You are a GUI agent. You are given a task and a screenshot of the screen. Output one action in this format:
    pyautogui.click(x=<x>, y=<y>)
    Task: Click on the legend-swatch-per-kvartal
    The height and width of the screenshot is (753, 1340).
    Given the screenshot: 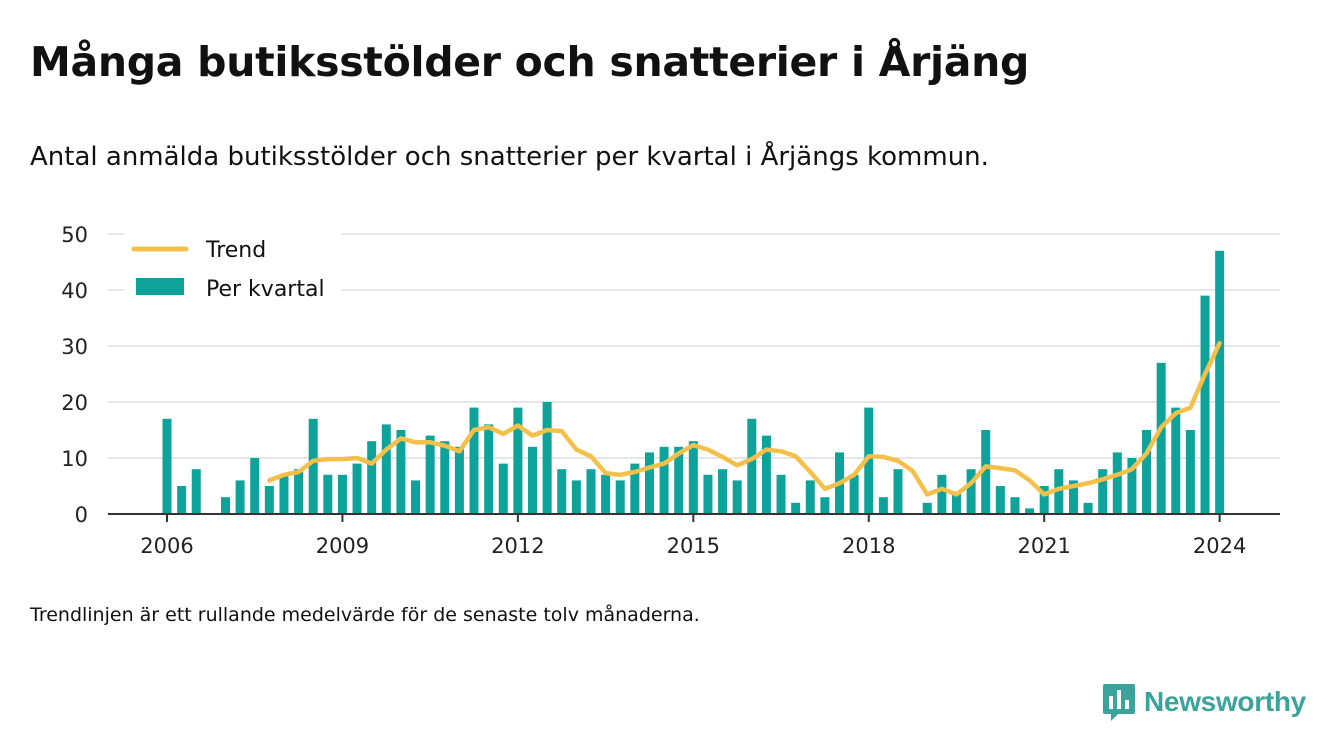 What is the action you would take?
    pyautogui.click(x=160, y=286)
    